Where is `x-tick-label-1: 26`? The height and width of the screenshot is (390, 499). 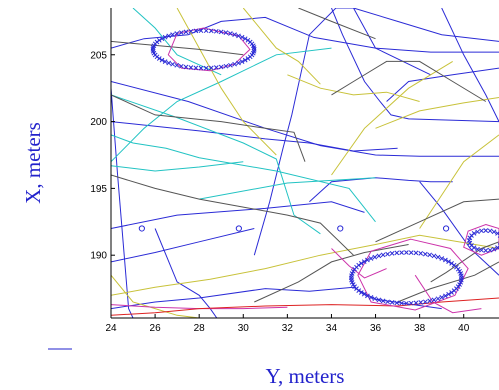 x-tick-label-1: 26 is located at coordinates (156, 328).